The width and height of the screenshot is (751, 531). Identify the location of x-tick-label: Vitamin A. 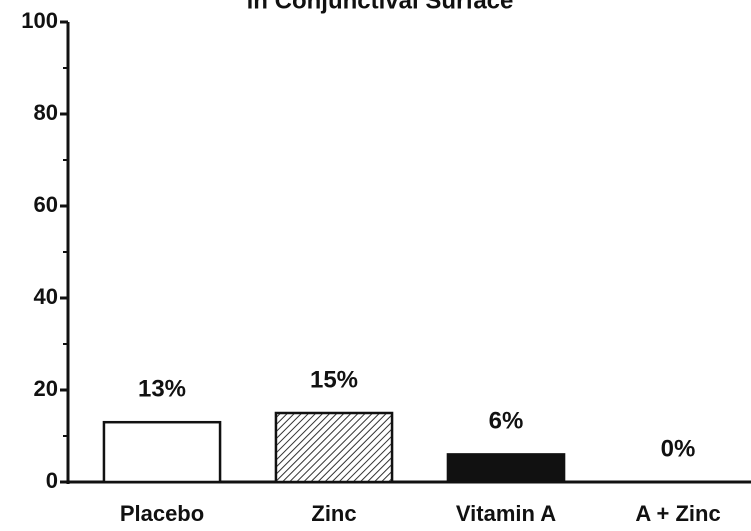
(506, 513).